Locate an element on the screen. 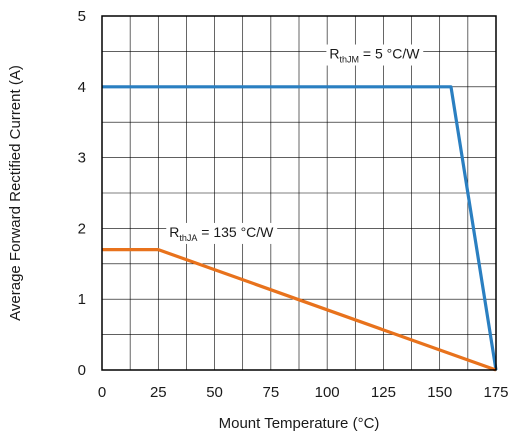  series-label-1: RthJA = 135 °C/W is located at coordinates (221, 233).